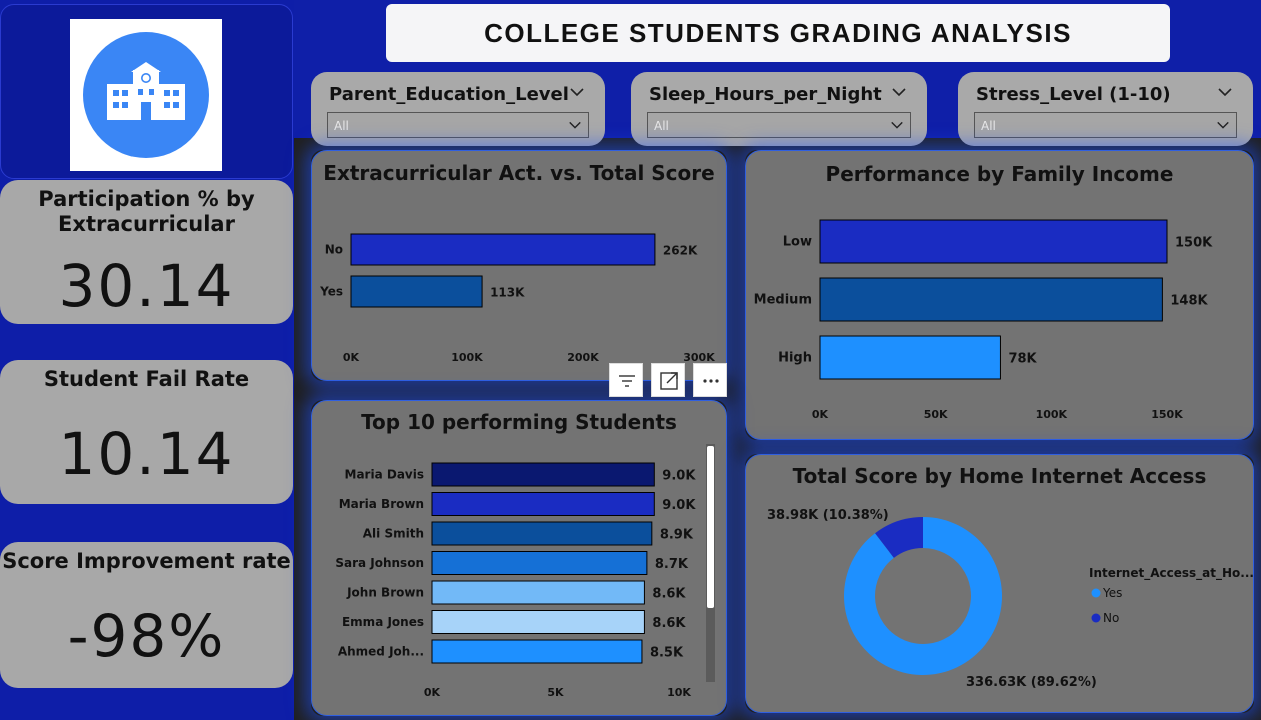  I want to click on filter-icon, so click(627, 381).